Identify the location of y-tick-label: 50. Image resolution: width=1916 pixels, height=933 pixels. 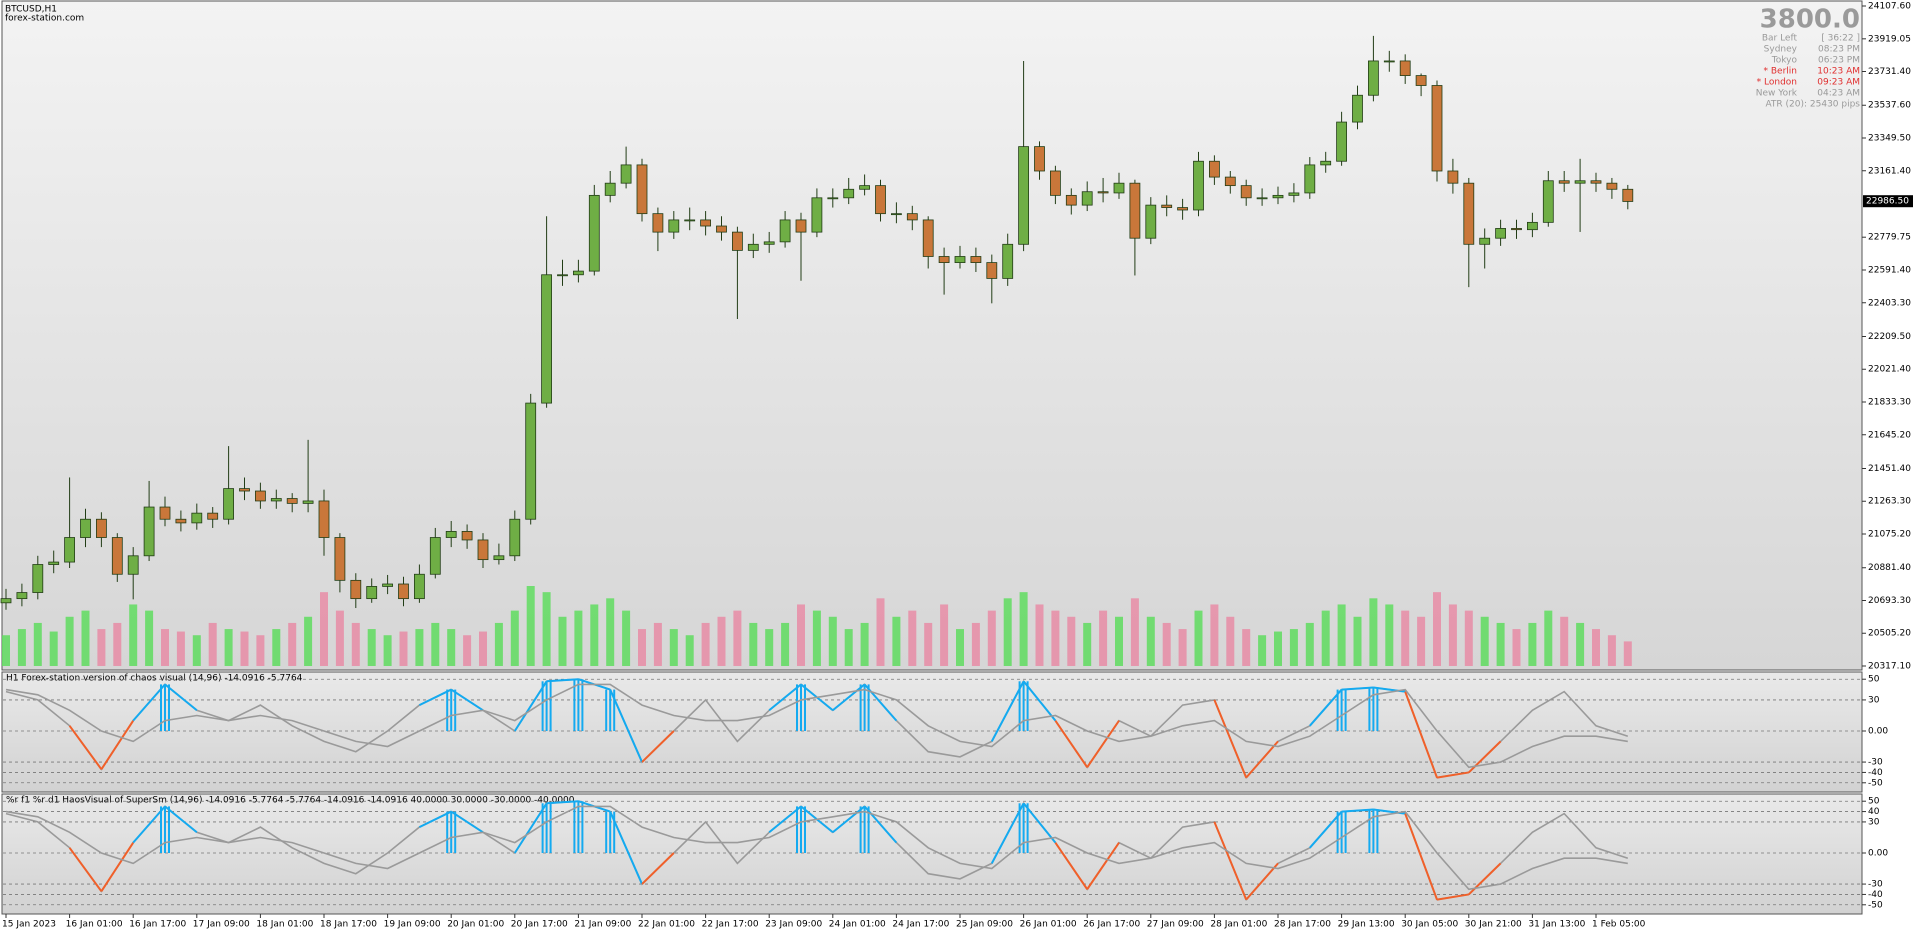
(1874, 802).